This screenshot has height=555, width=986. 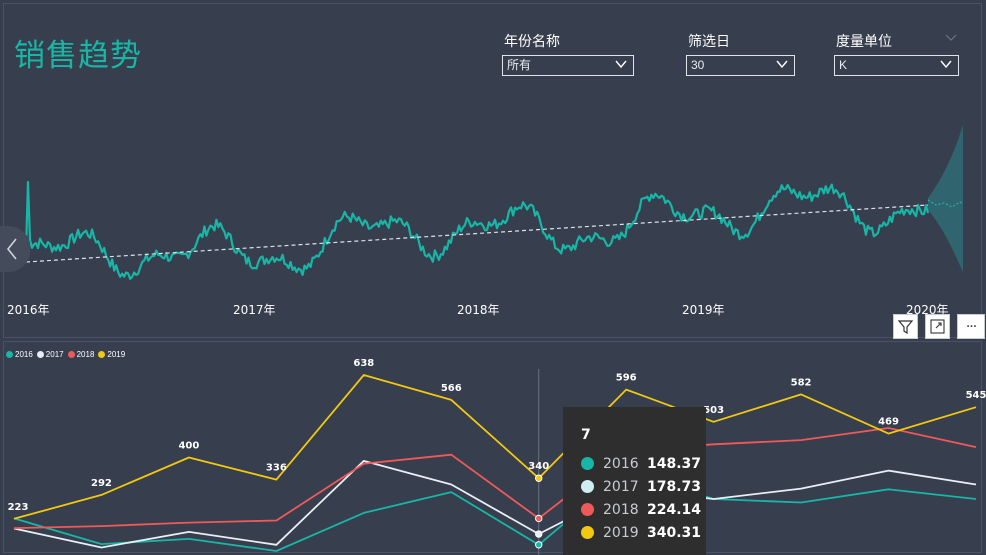 I want to click on hover-marker-2018, so click(x=539, y=518).